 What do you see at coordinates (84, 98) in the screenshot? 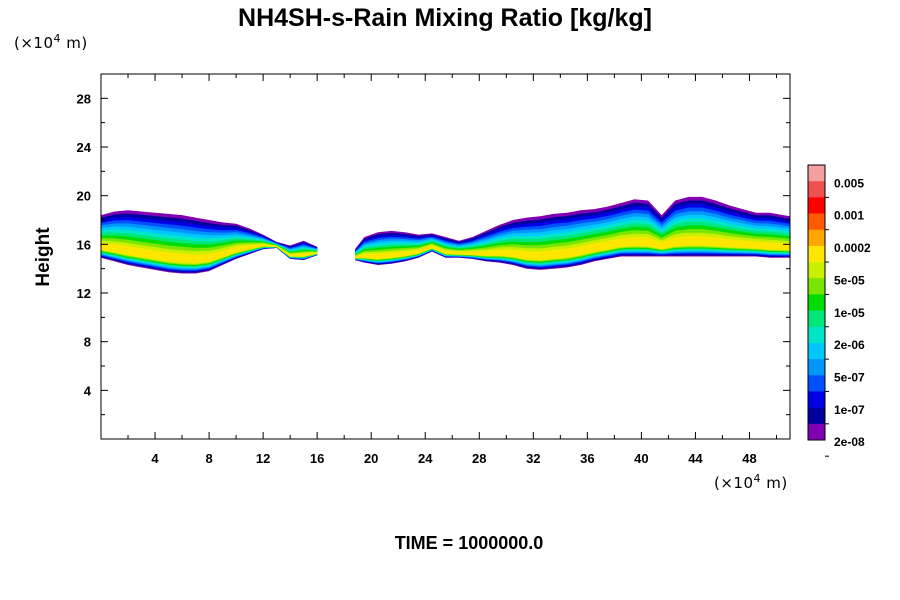
I see `y-tick-label: 28` at bounding box center [84, 98].